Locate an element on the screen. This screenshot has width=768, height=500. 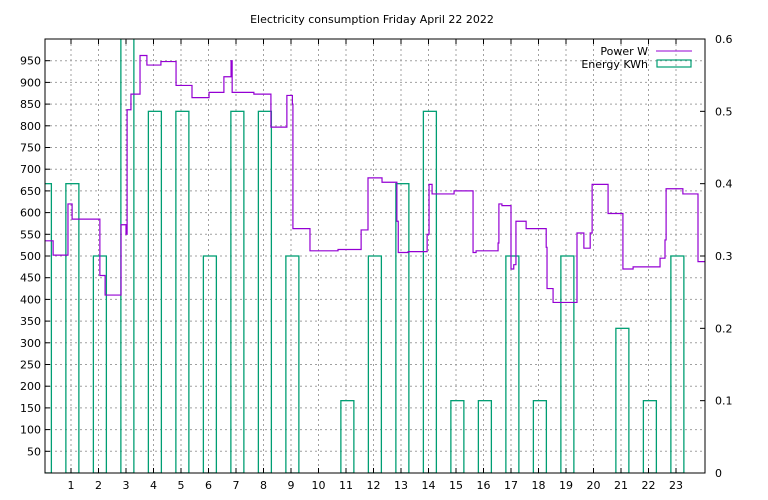
x-tick-label: 2 is located at coordinates (98, 485).